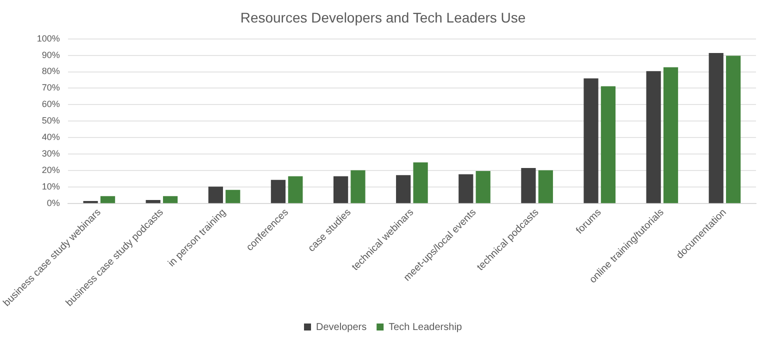 The width and height of the screenshot is (768, 342). I want to click on legend-label: Developers, so click(341, 327).